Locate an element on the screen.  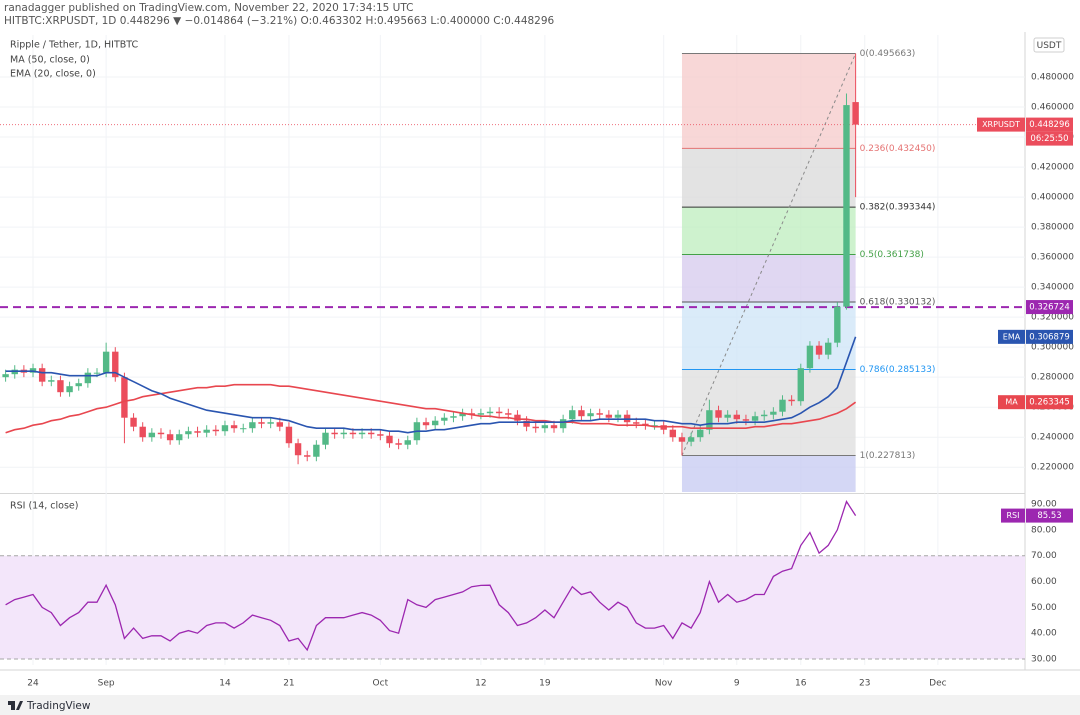
fib-level-label: 1(0.227813) is located at coordinates (888, 456).